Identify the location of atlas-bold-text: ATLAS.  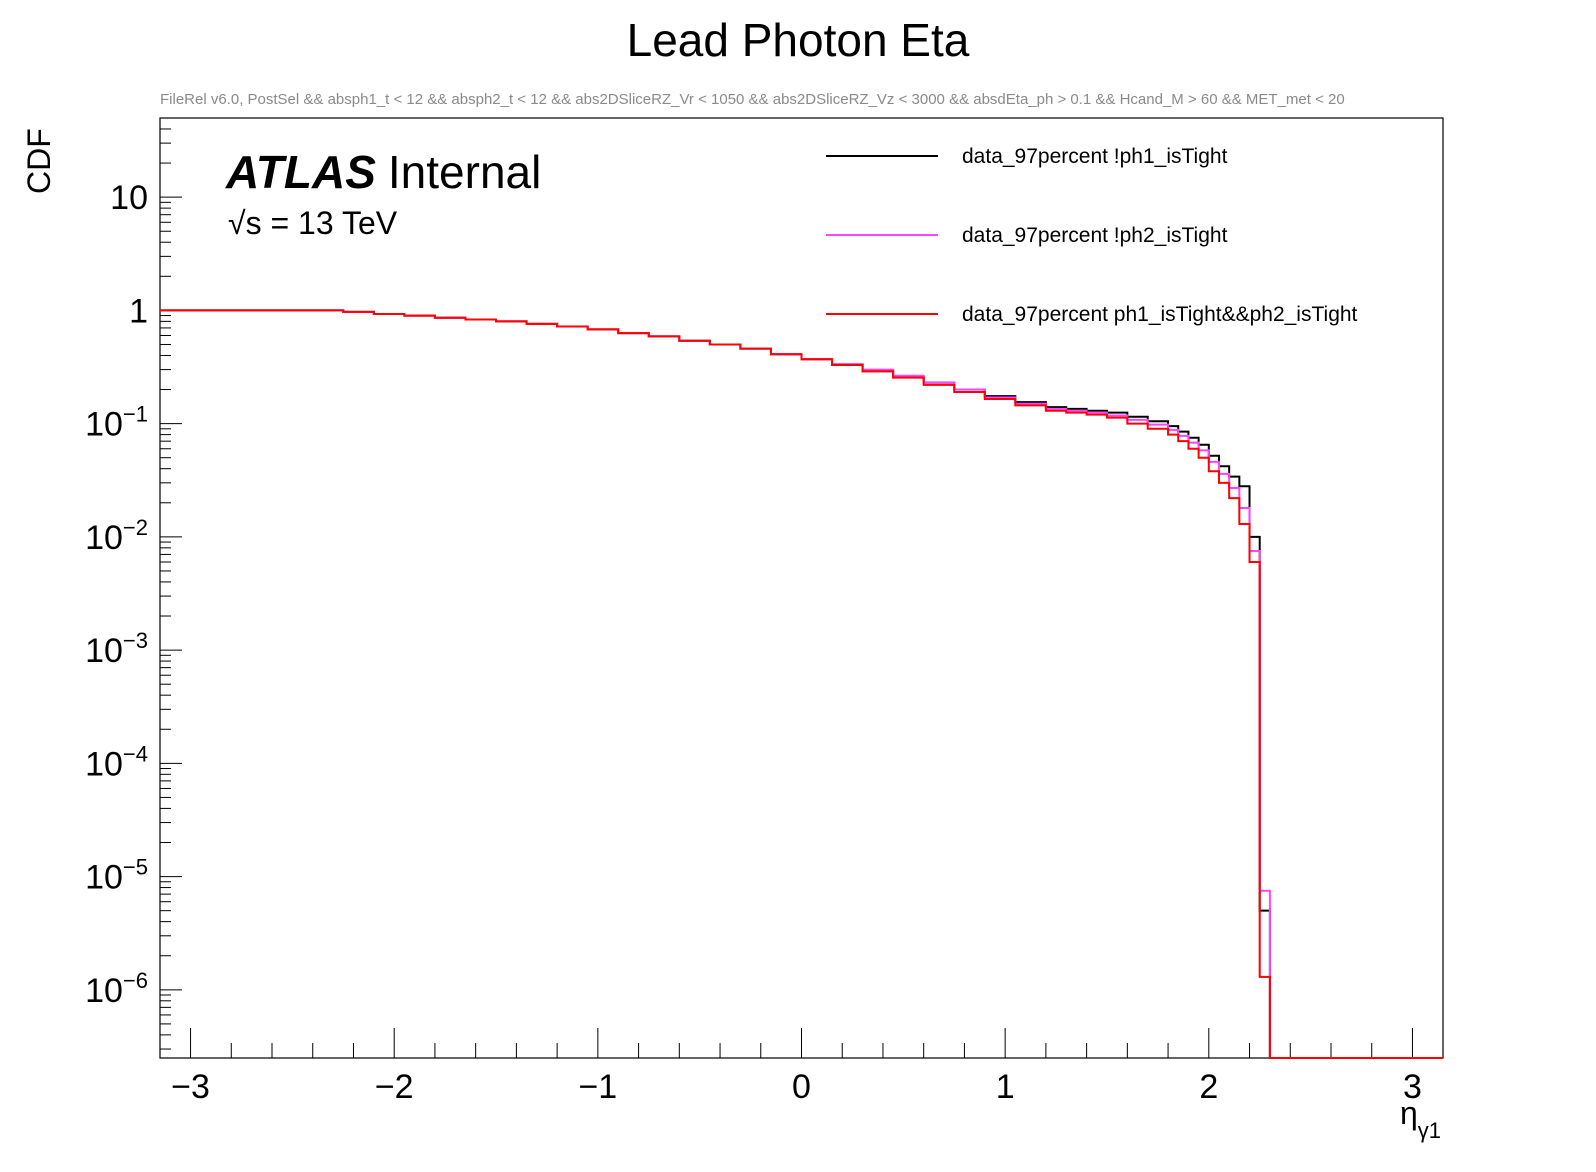
(300, 172).